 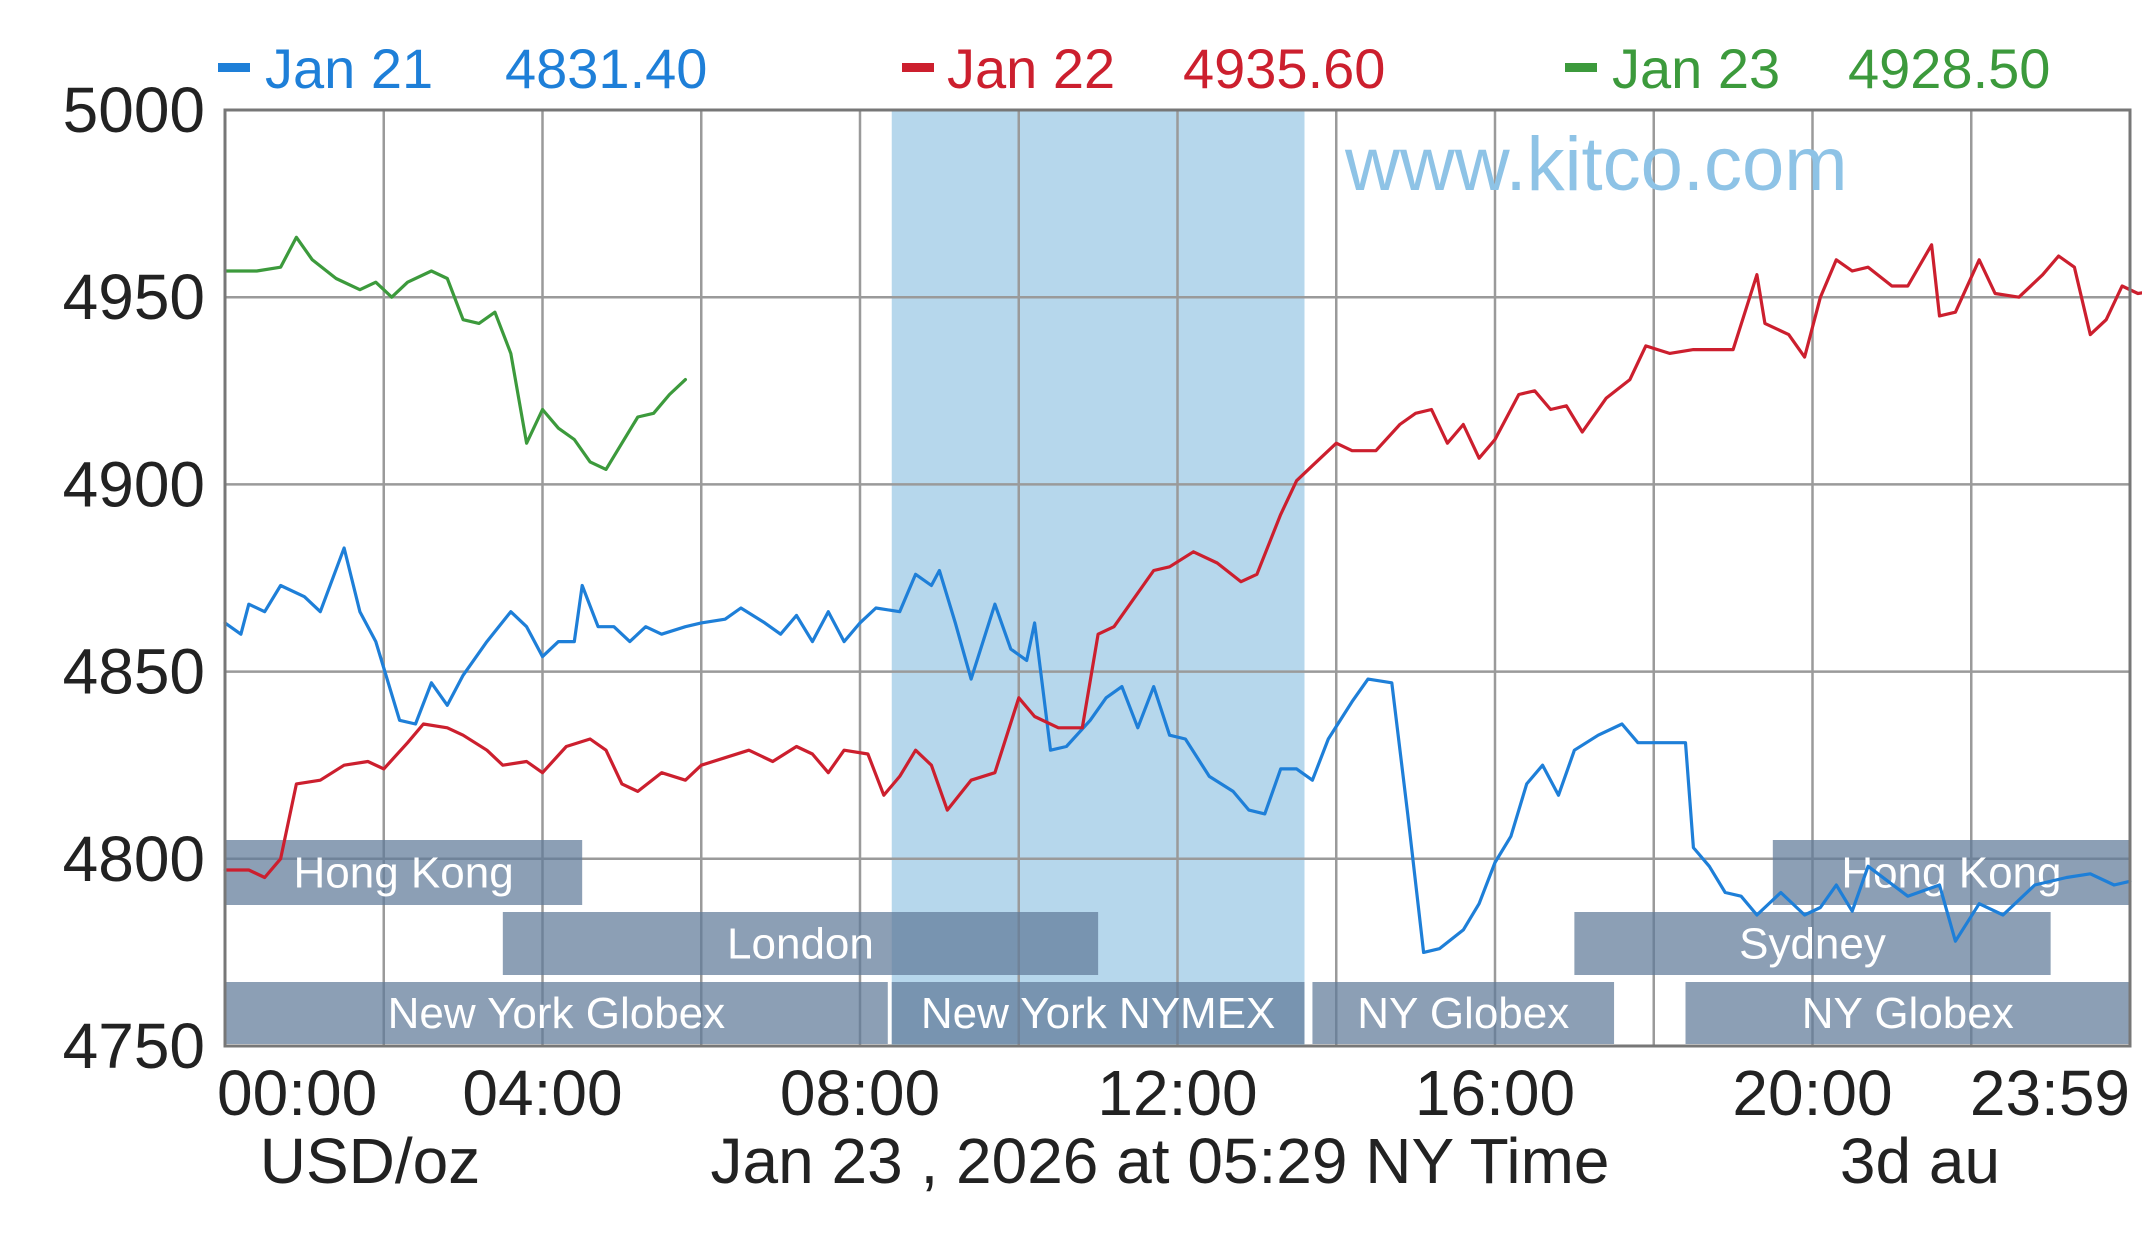 I want to click on y-tick-label: 4850, so click(x=134, y=672).